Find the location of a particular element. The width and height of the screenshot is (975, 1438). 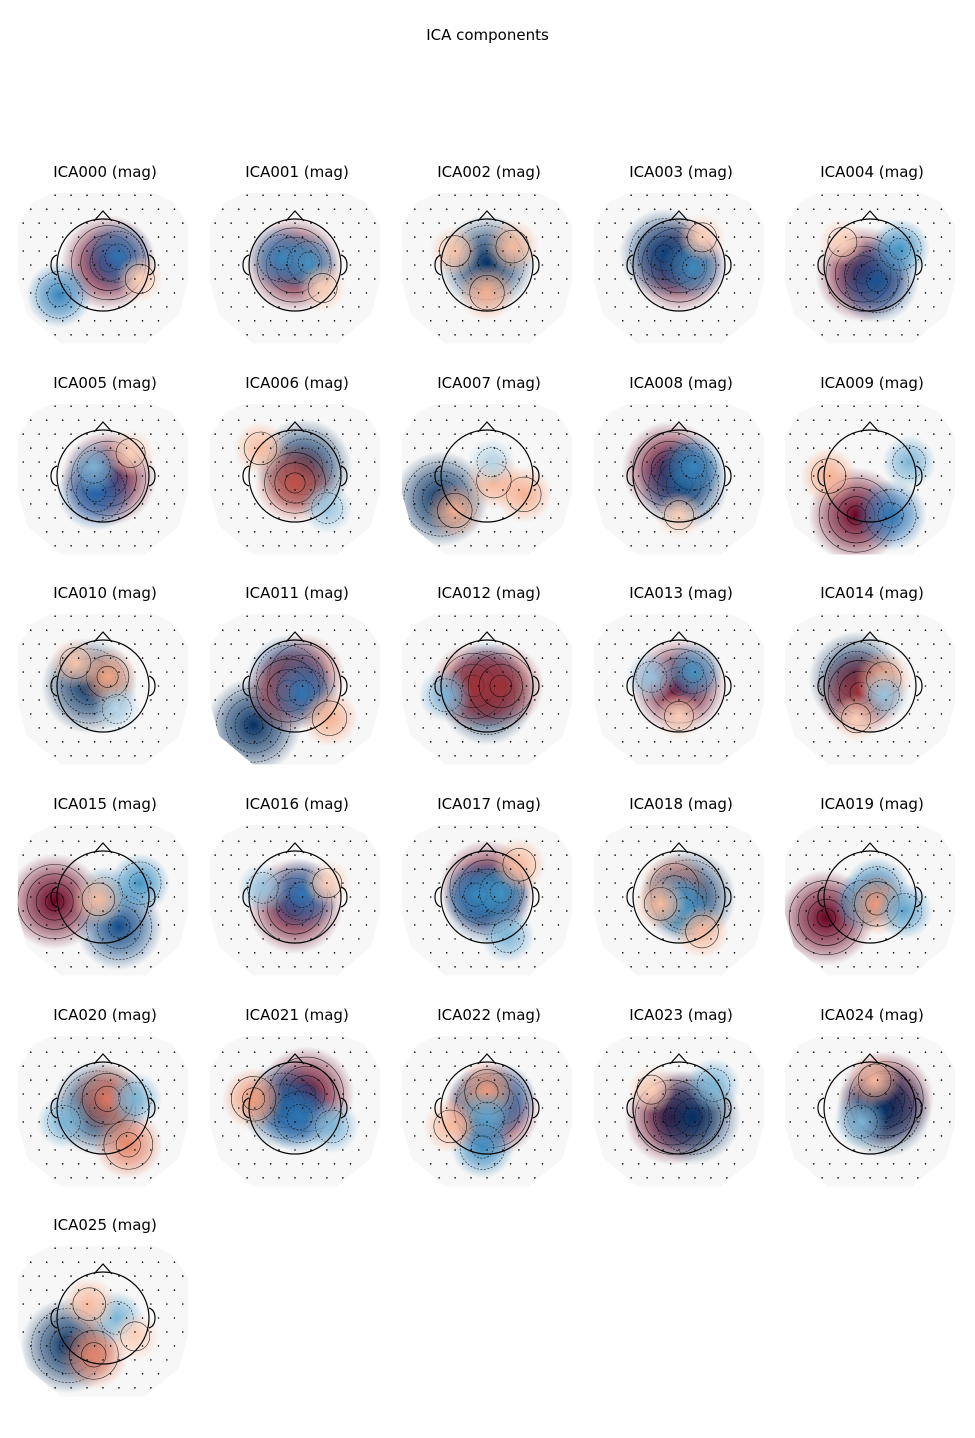

head-outline is located at coordinates (487, 1104).